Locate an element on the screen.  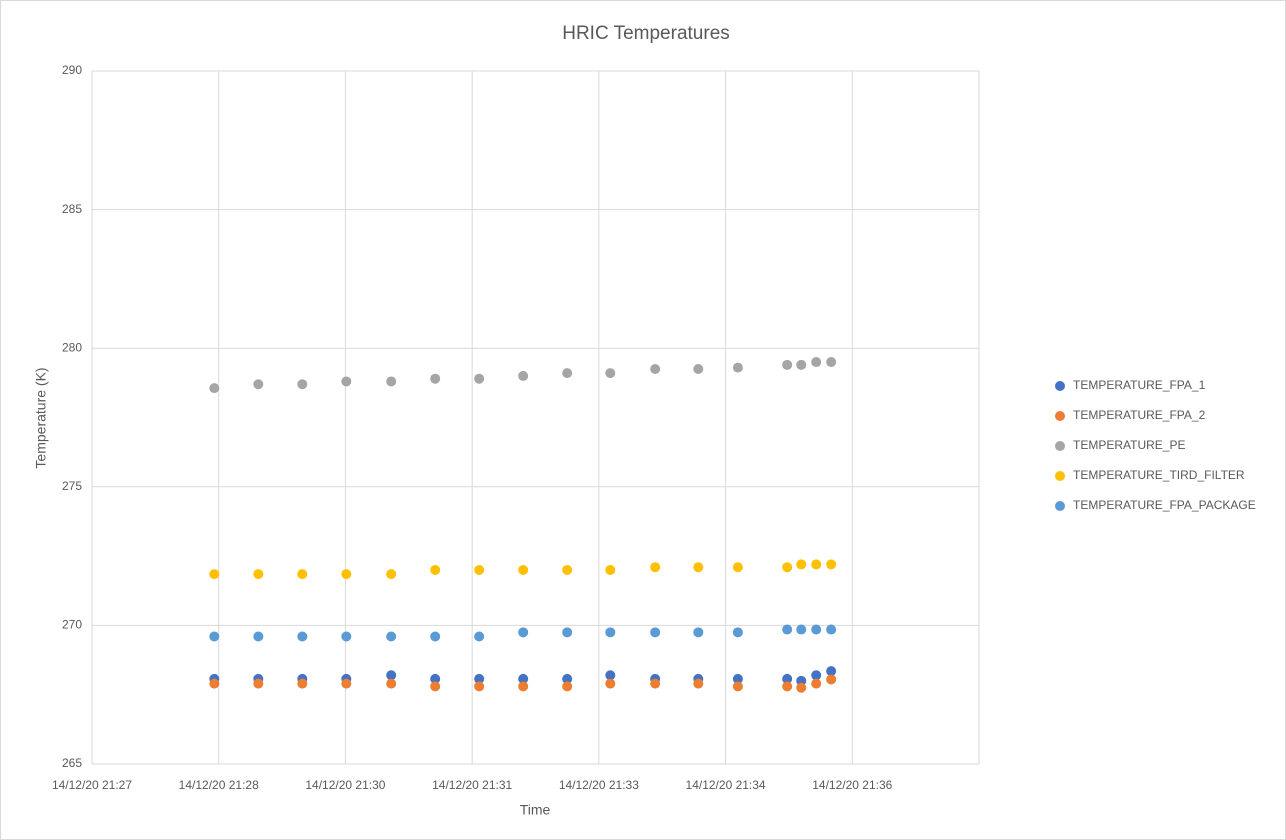
x-tick-label: 14/12/20 21:34 is located at coordinates (726, 785).